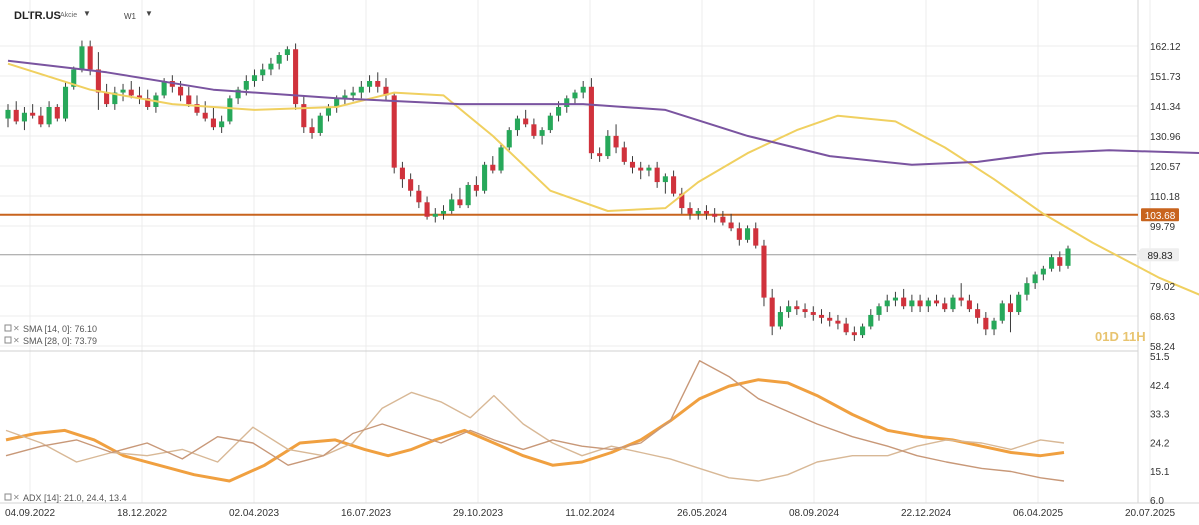 The height and width of the screenshot is (525, 1199). Describe the element at coordinates (16, 497) in the screenshot. I see `adx-legend-close-icon: ✕` at that location.